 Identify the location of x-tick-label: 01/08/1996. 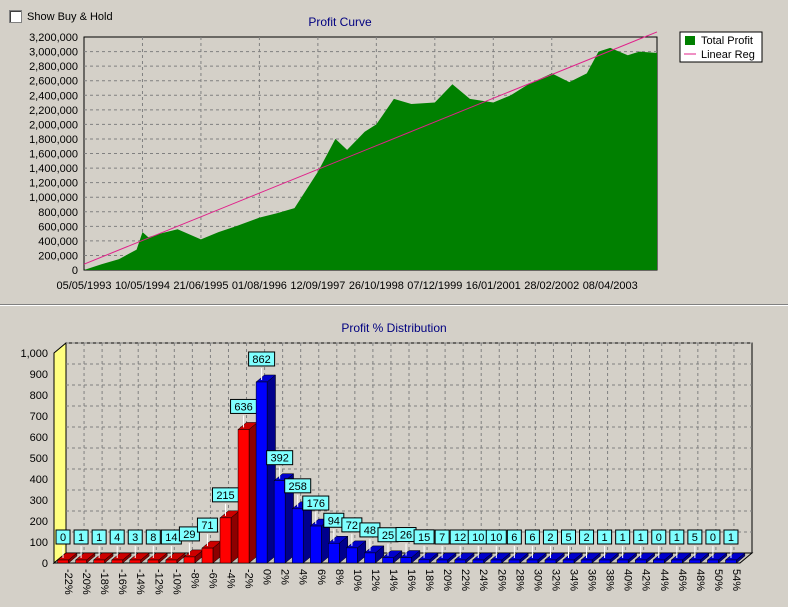
(259, 286).